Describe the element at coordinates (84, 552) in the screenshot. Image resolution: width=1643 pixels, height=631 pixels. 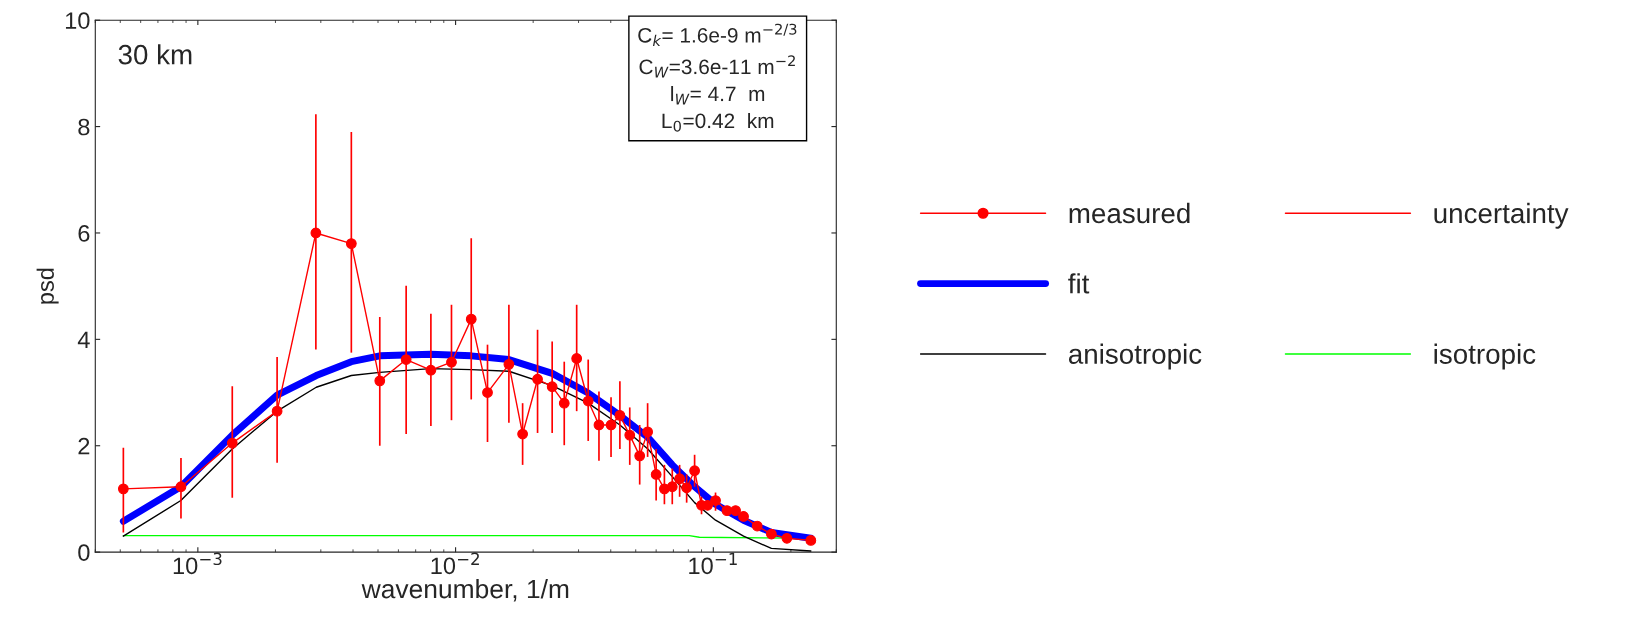
I see `y-tick-label: 0` at that location.